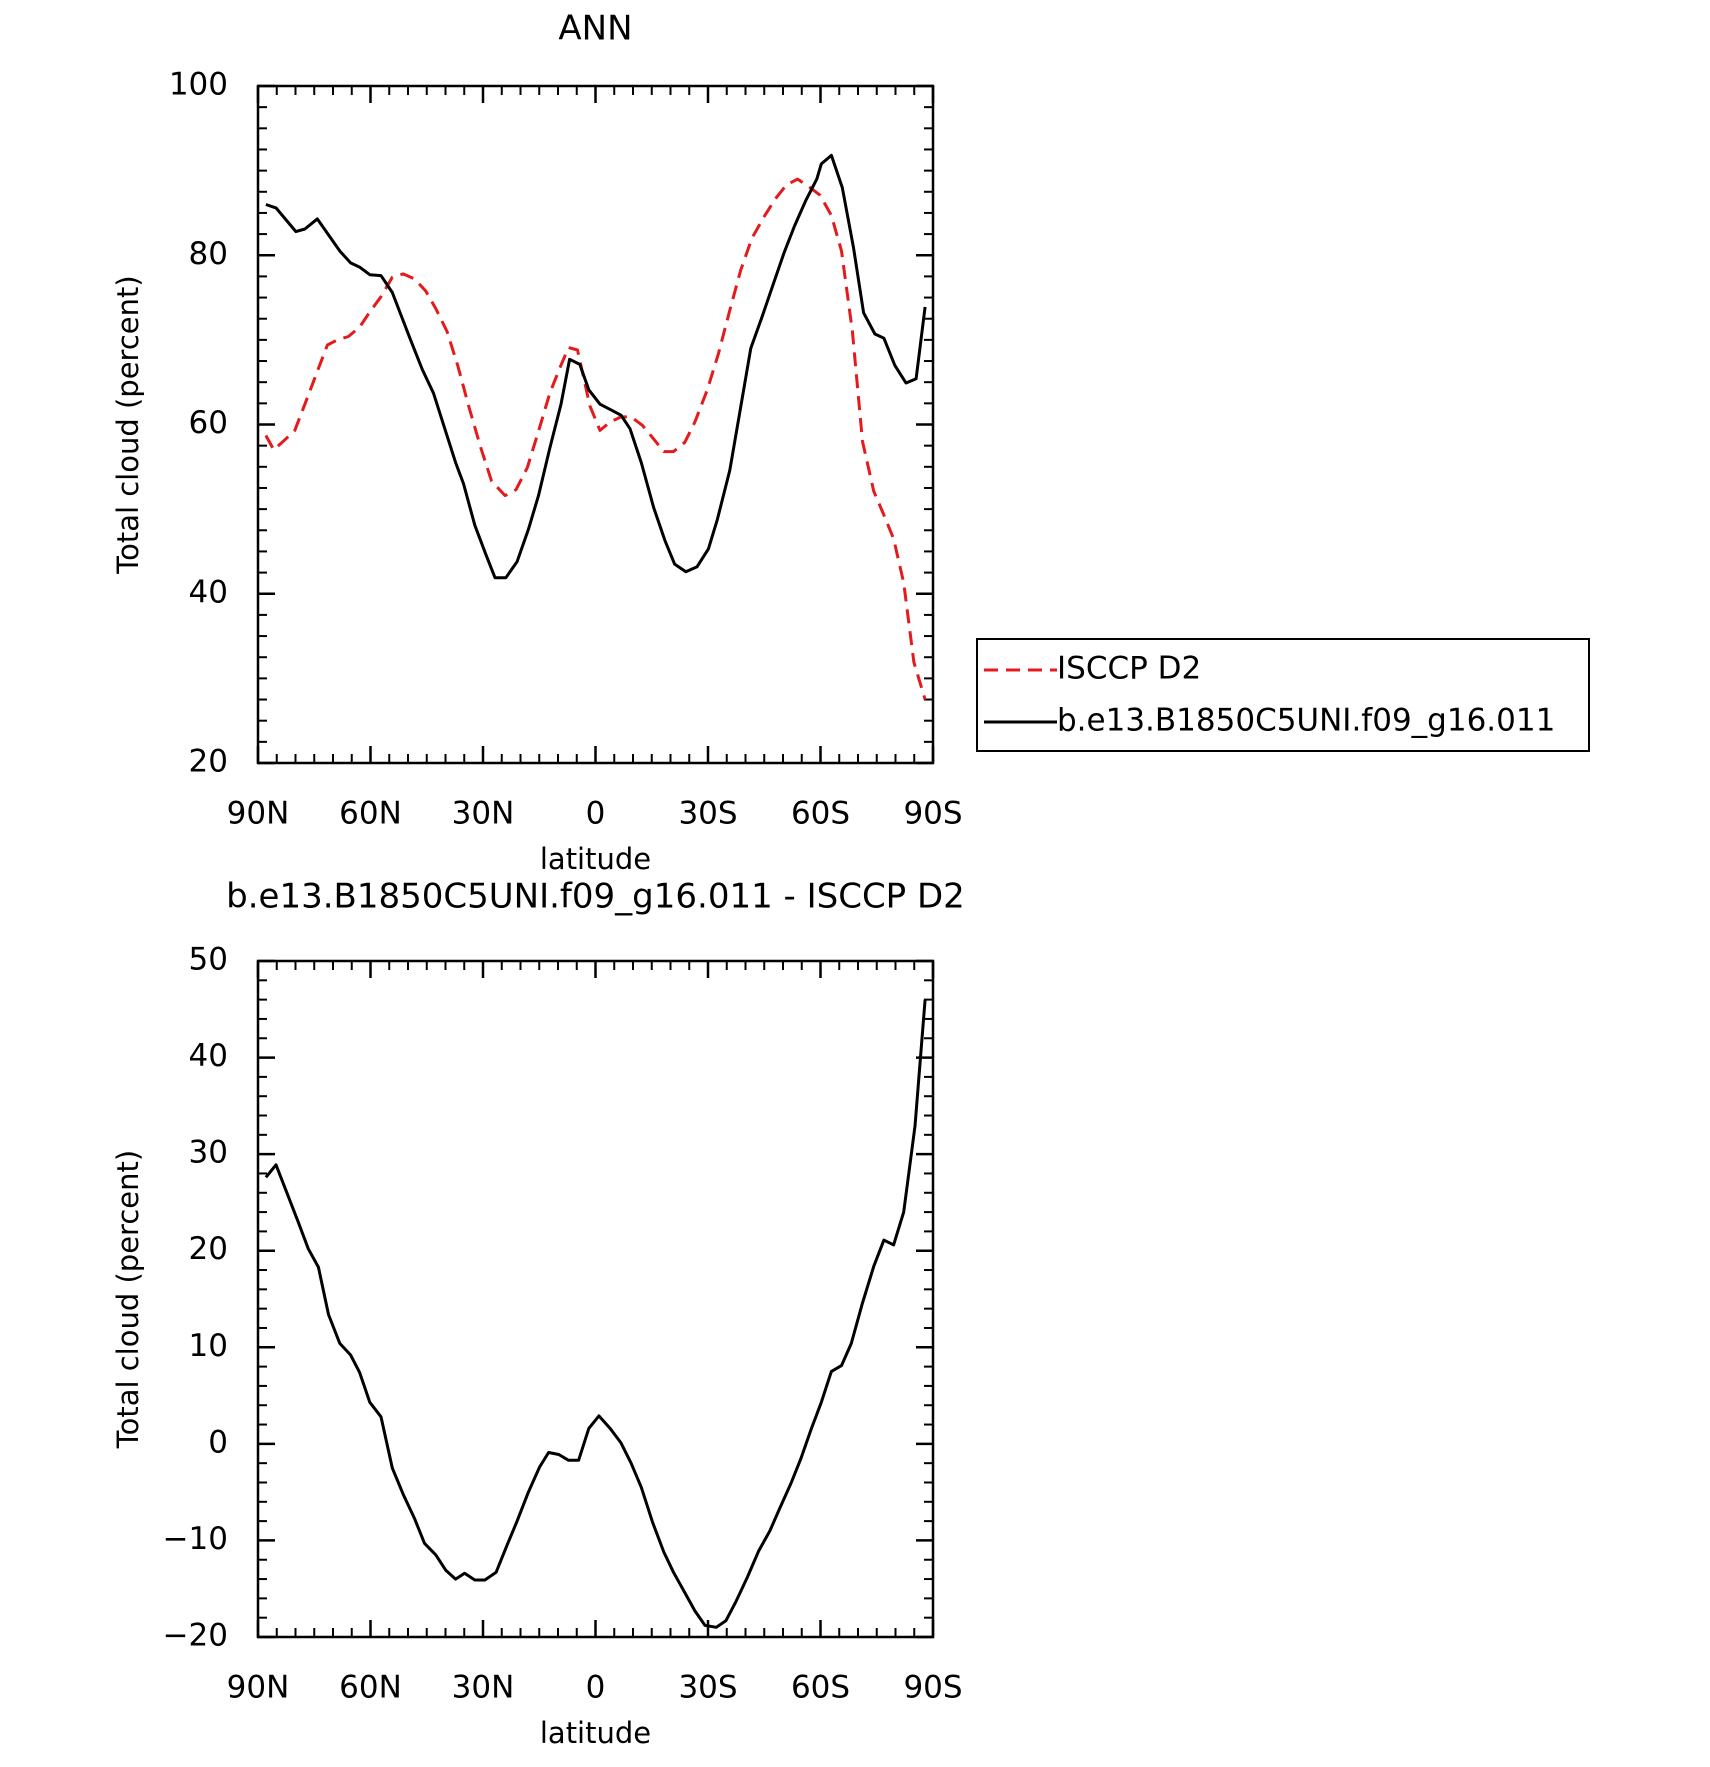  What do you see at coordinates (1129, 669) in the screenshot?
I see `legend-label: ISCCP D2` at bounding box center [1129, 669].